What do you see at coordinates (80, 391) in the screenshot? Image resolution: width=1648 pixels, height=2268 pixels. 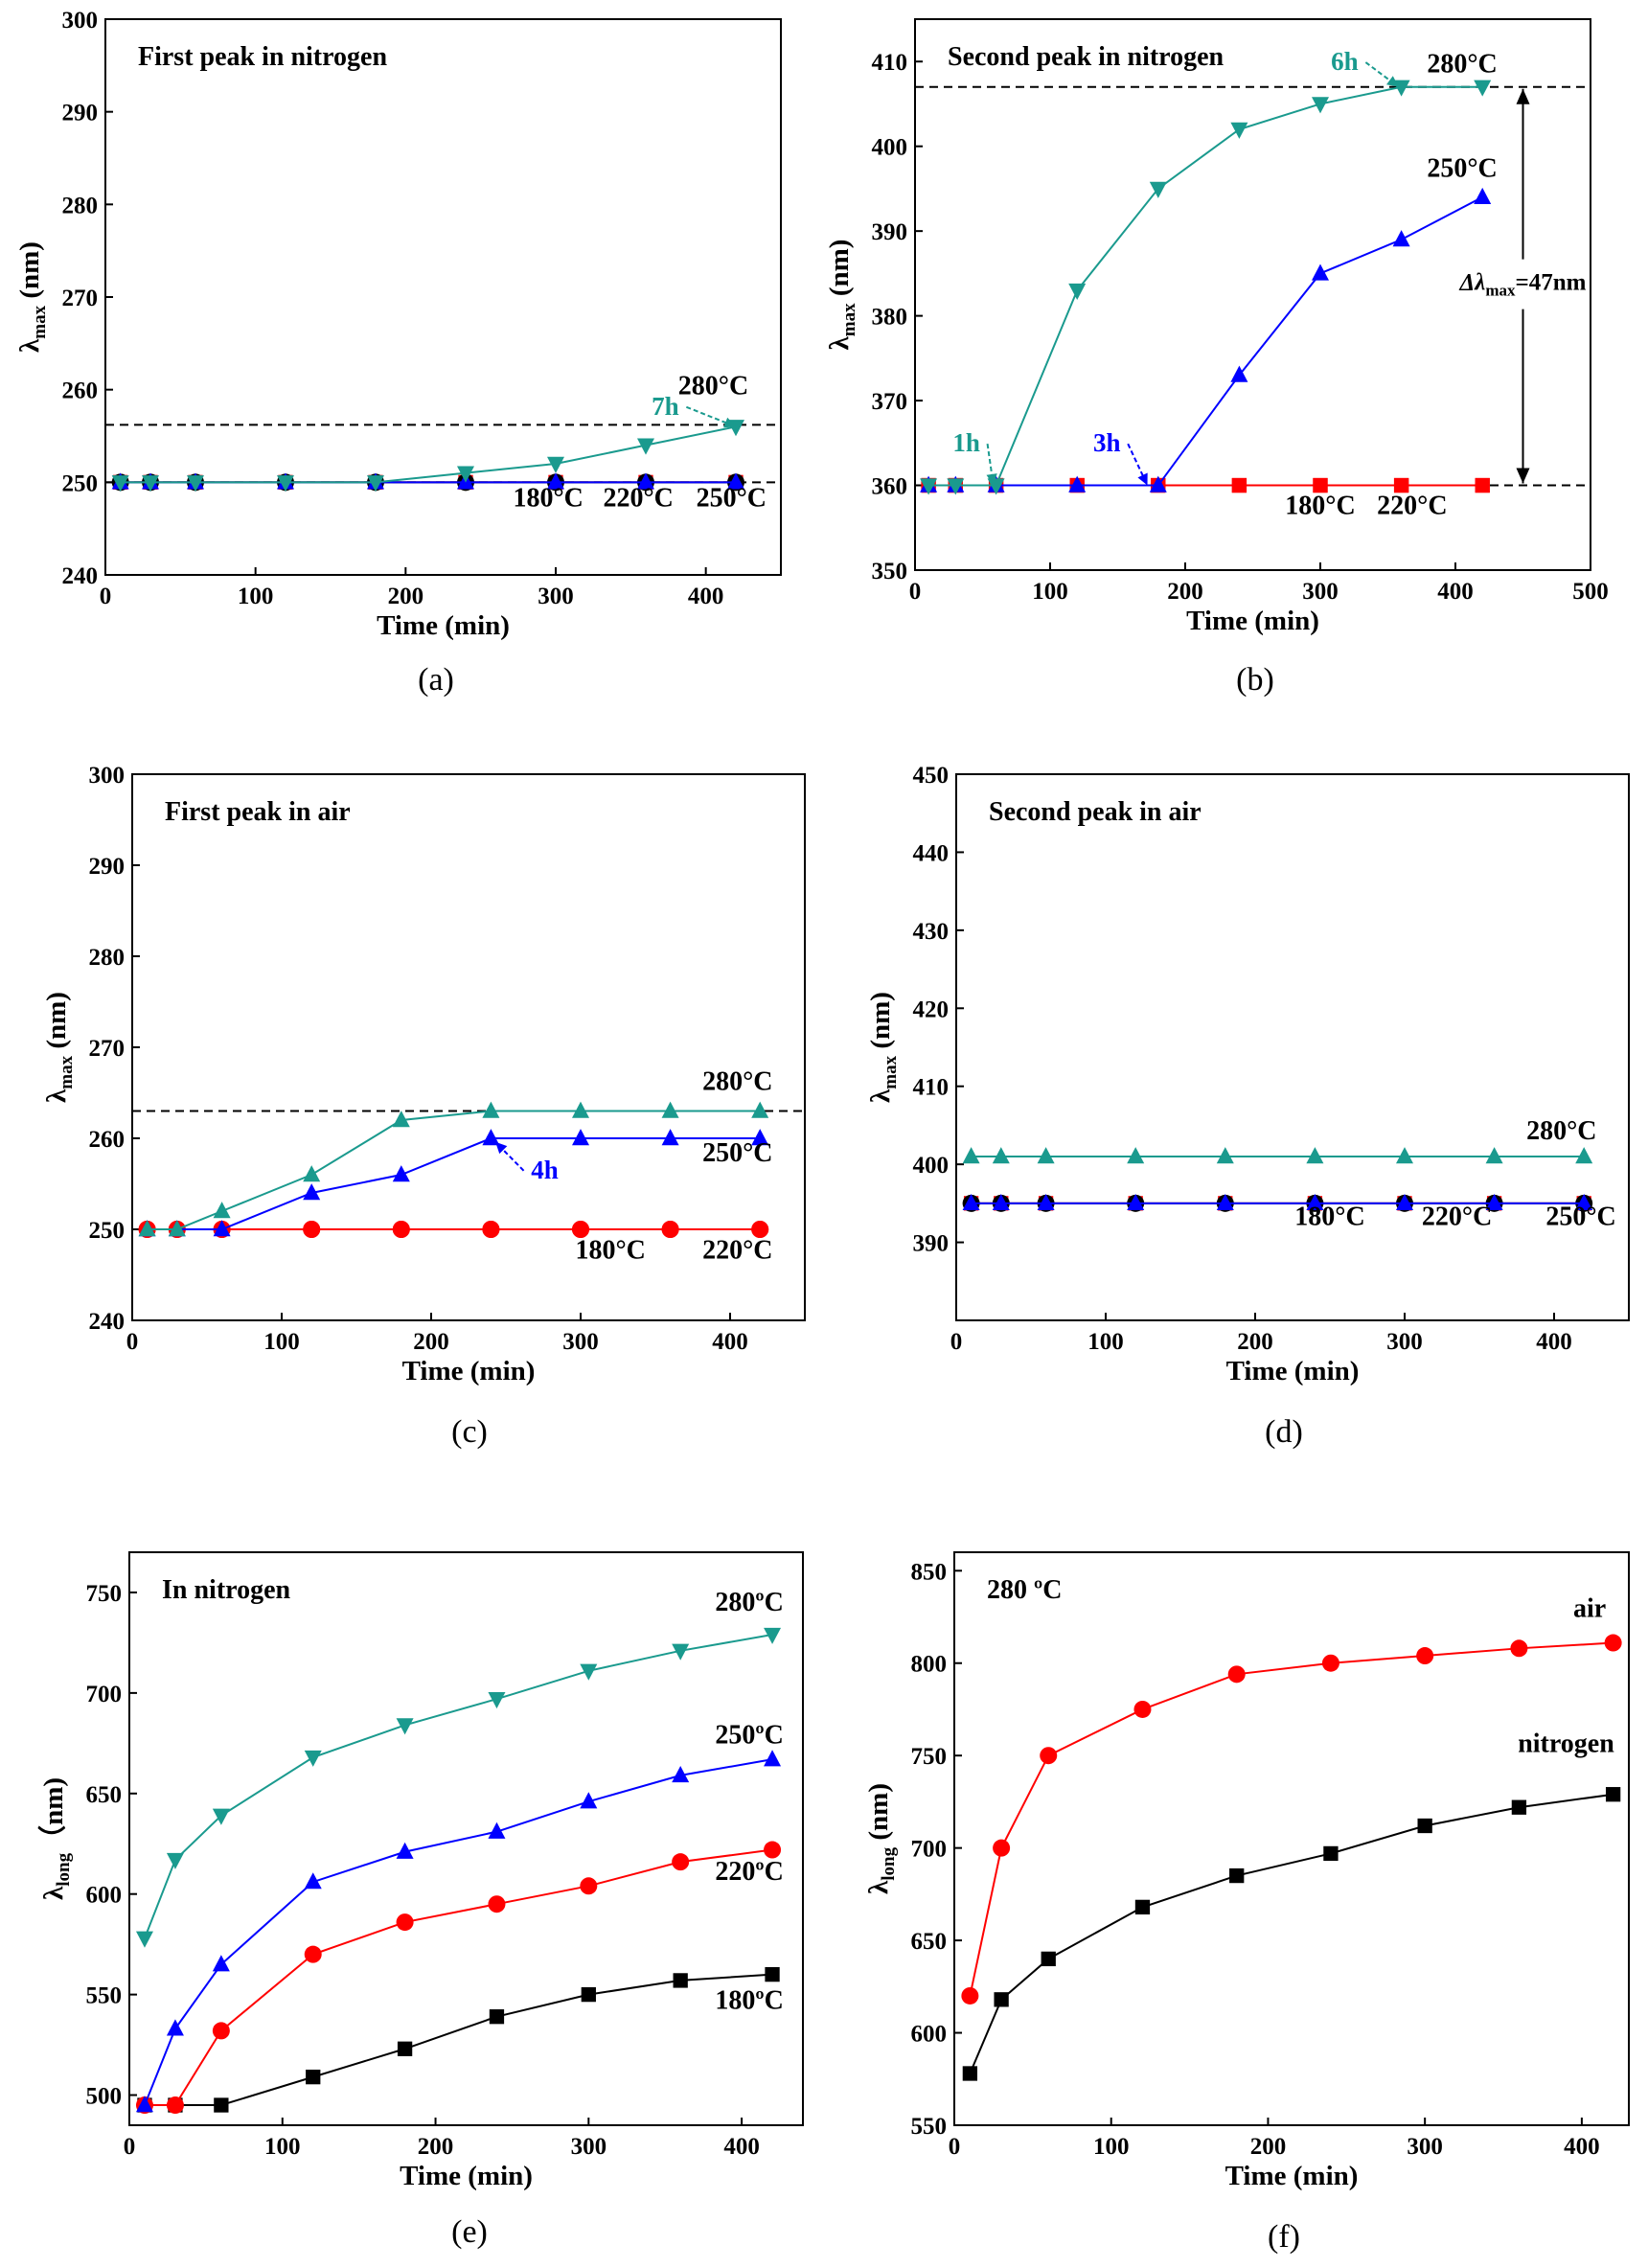 I see `y-tick-label: 260` at bounding box center [80, 391].